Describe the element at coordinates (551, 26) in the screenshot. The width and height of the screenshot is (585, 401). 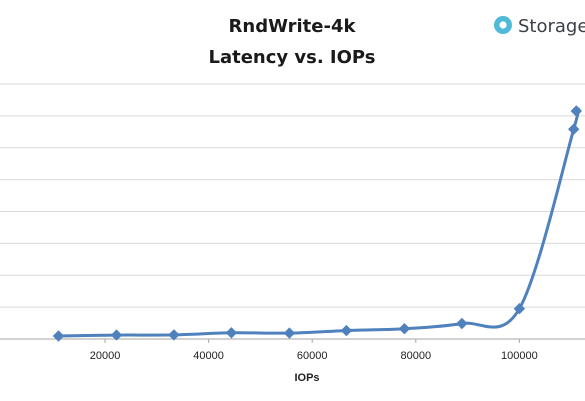
I see `brand-name: Storage` at that location.